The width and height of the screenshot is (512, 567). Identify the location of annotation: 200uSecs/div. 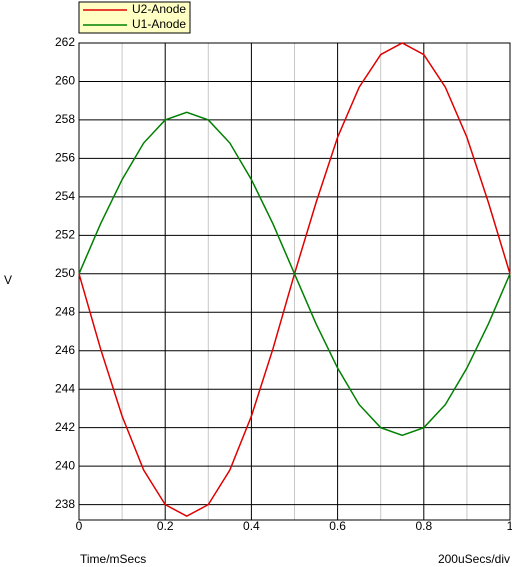
(474, 559).